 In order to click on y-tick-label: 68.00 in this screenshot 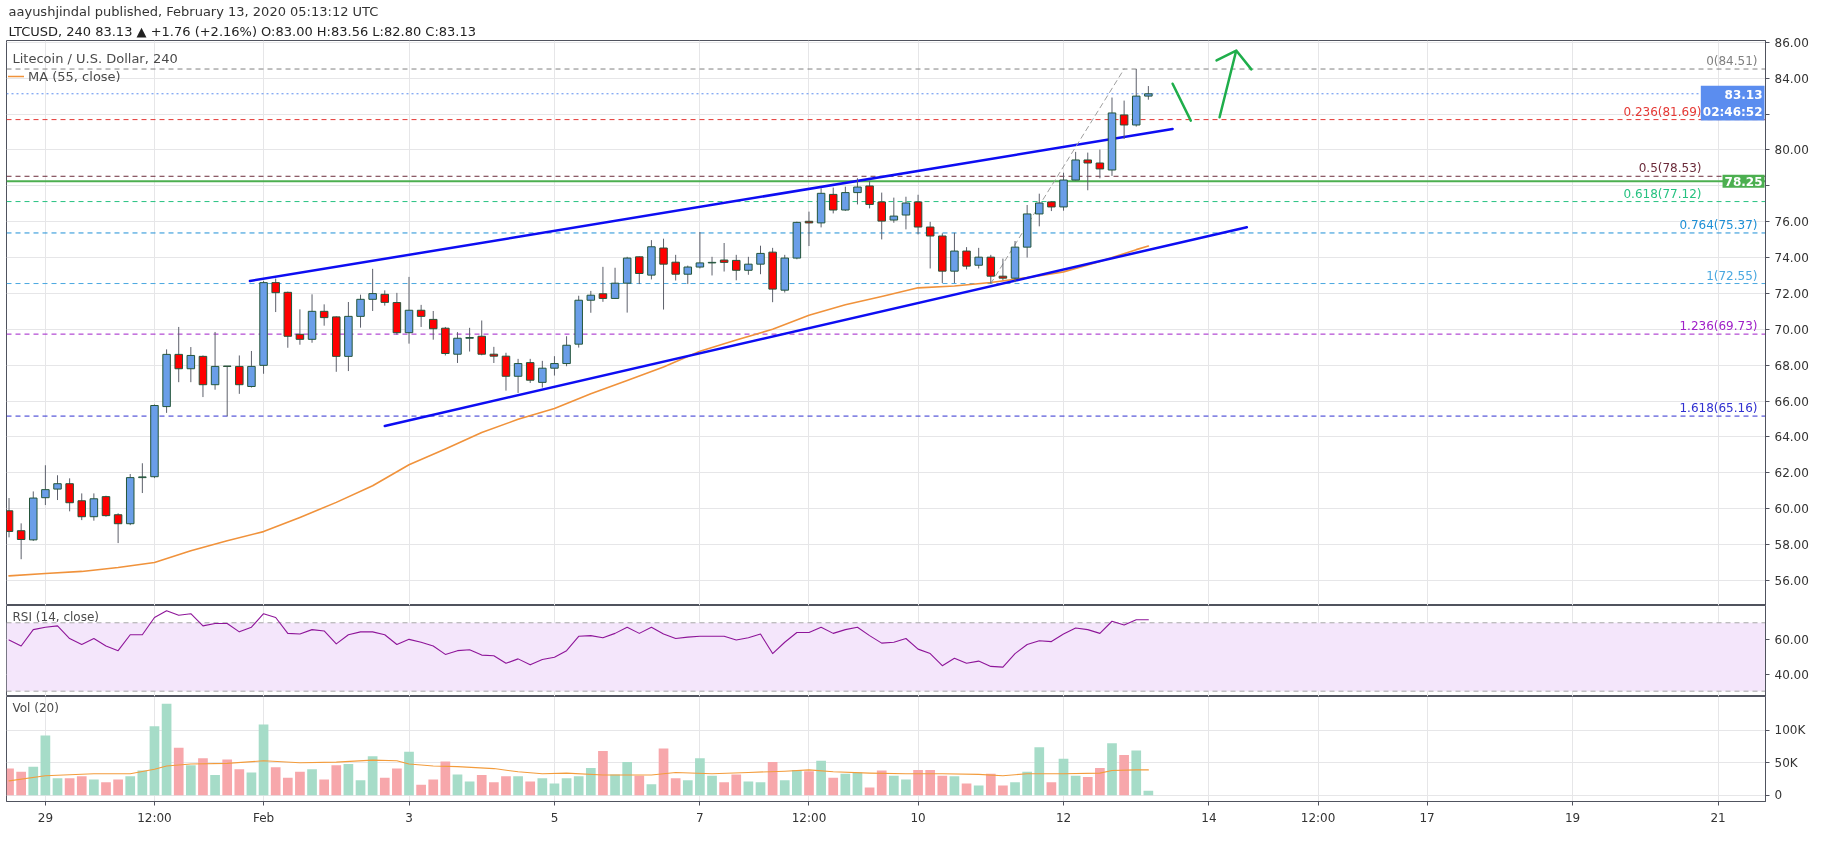, I will do `click(1791, 365)`.